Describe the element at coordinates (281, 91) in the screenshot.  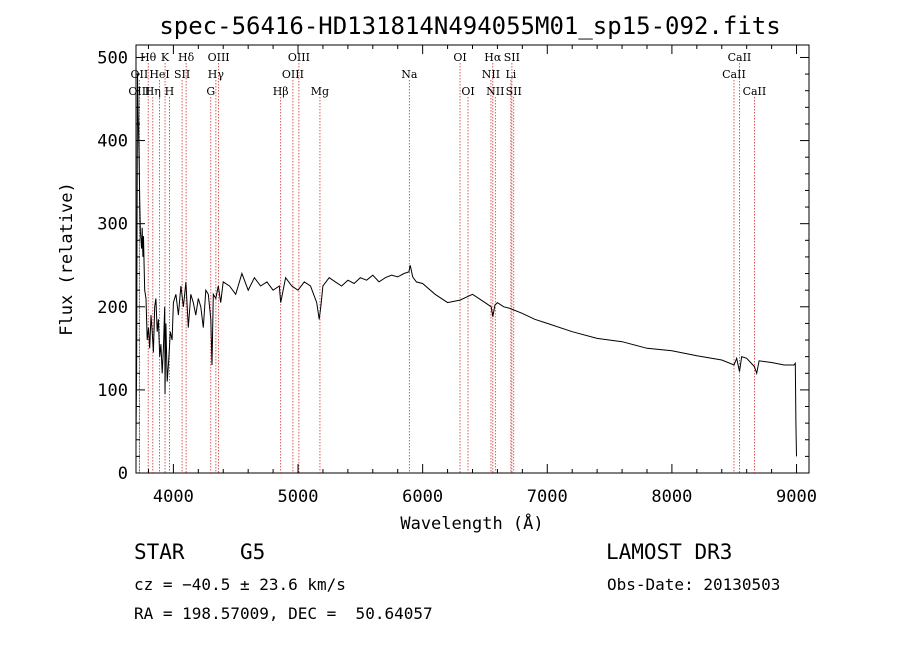
I see `marker-label-12: Hβ` at that location.